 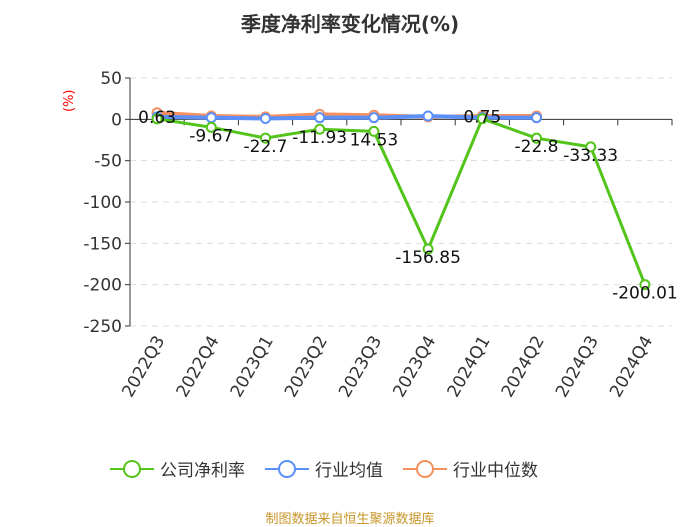 What do you see at coordinates (645, 294) in the screenshot?
I see `data-label: -200.01` at bounding box center [645, 294].